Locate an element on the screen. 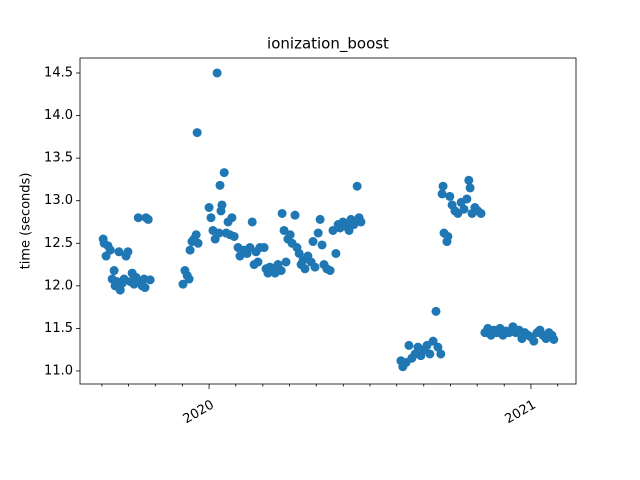 The width and height of the screenshot is (640, 480). y-tick-label: 11.0 is located at coordinates (58, 370).